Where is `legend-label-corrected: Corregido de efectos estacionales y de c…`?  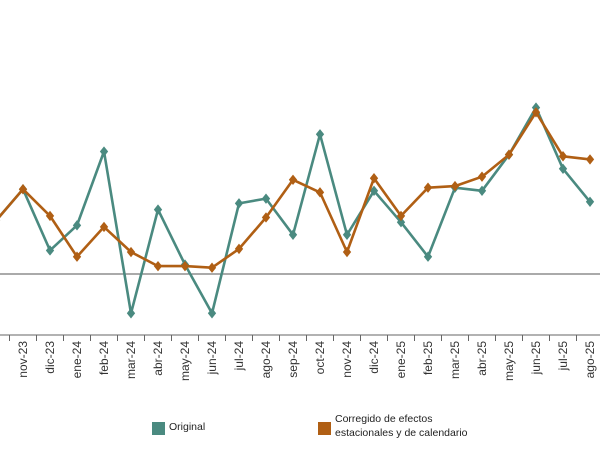 legend-label-corrected: Corregido de efectos estacionales y de c… is located at coordinates (401, 426).